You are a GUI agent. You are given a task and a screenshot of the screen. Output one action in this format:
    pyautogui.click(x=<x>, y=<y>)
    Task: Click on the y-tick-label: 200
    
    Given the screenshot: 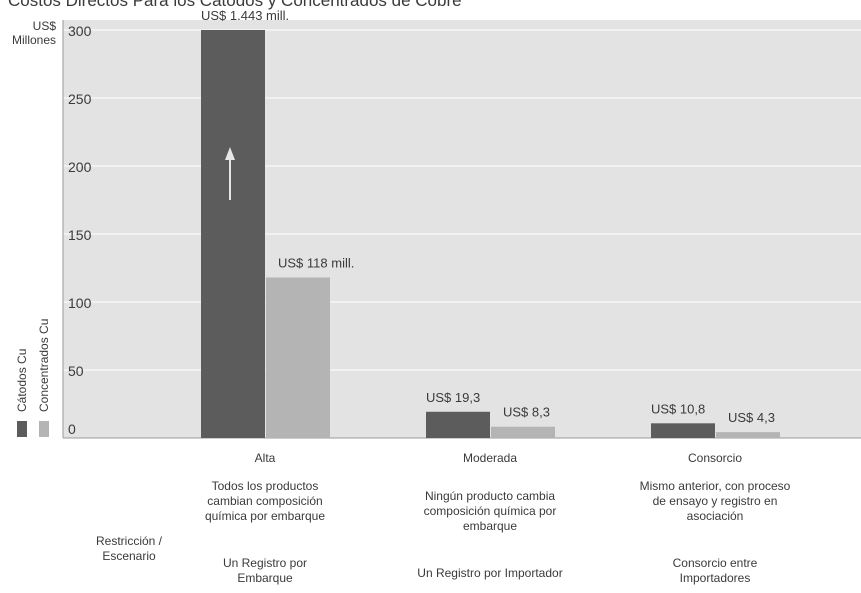 What is the action you would take?
    pyautogui.click(x=80, y=167)
    